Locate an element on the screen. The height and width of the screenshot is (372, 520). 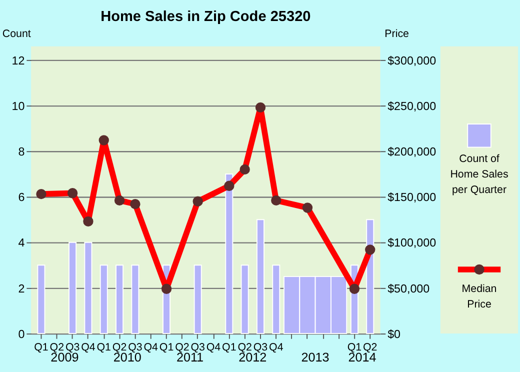
legend-label: Median Price is located at coordinates (479, 296).